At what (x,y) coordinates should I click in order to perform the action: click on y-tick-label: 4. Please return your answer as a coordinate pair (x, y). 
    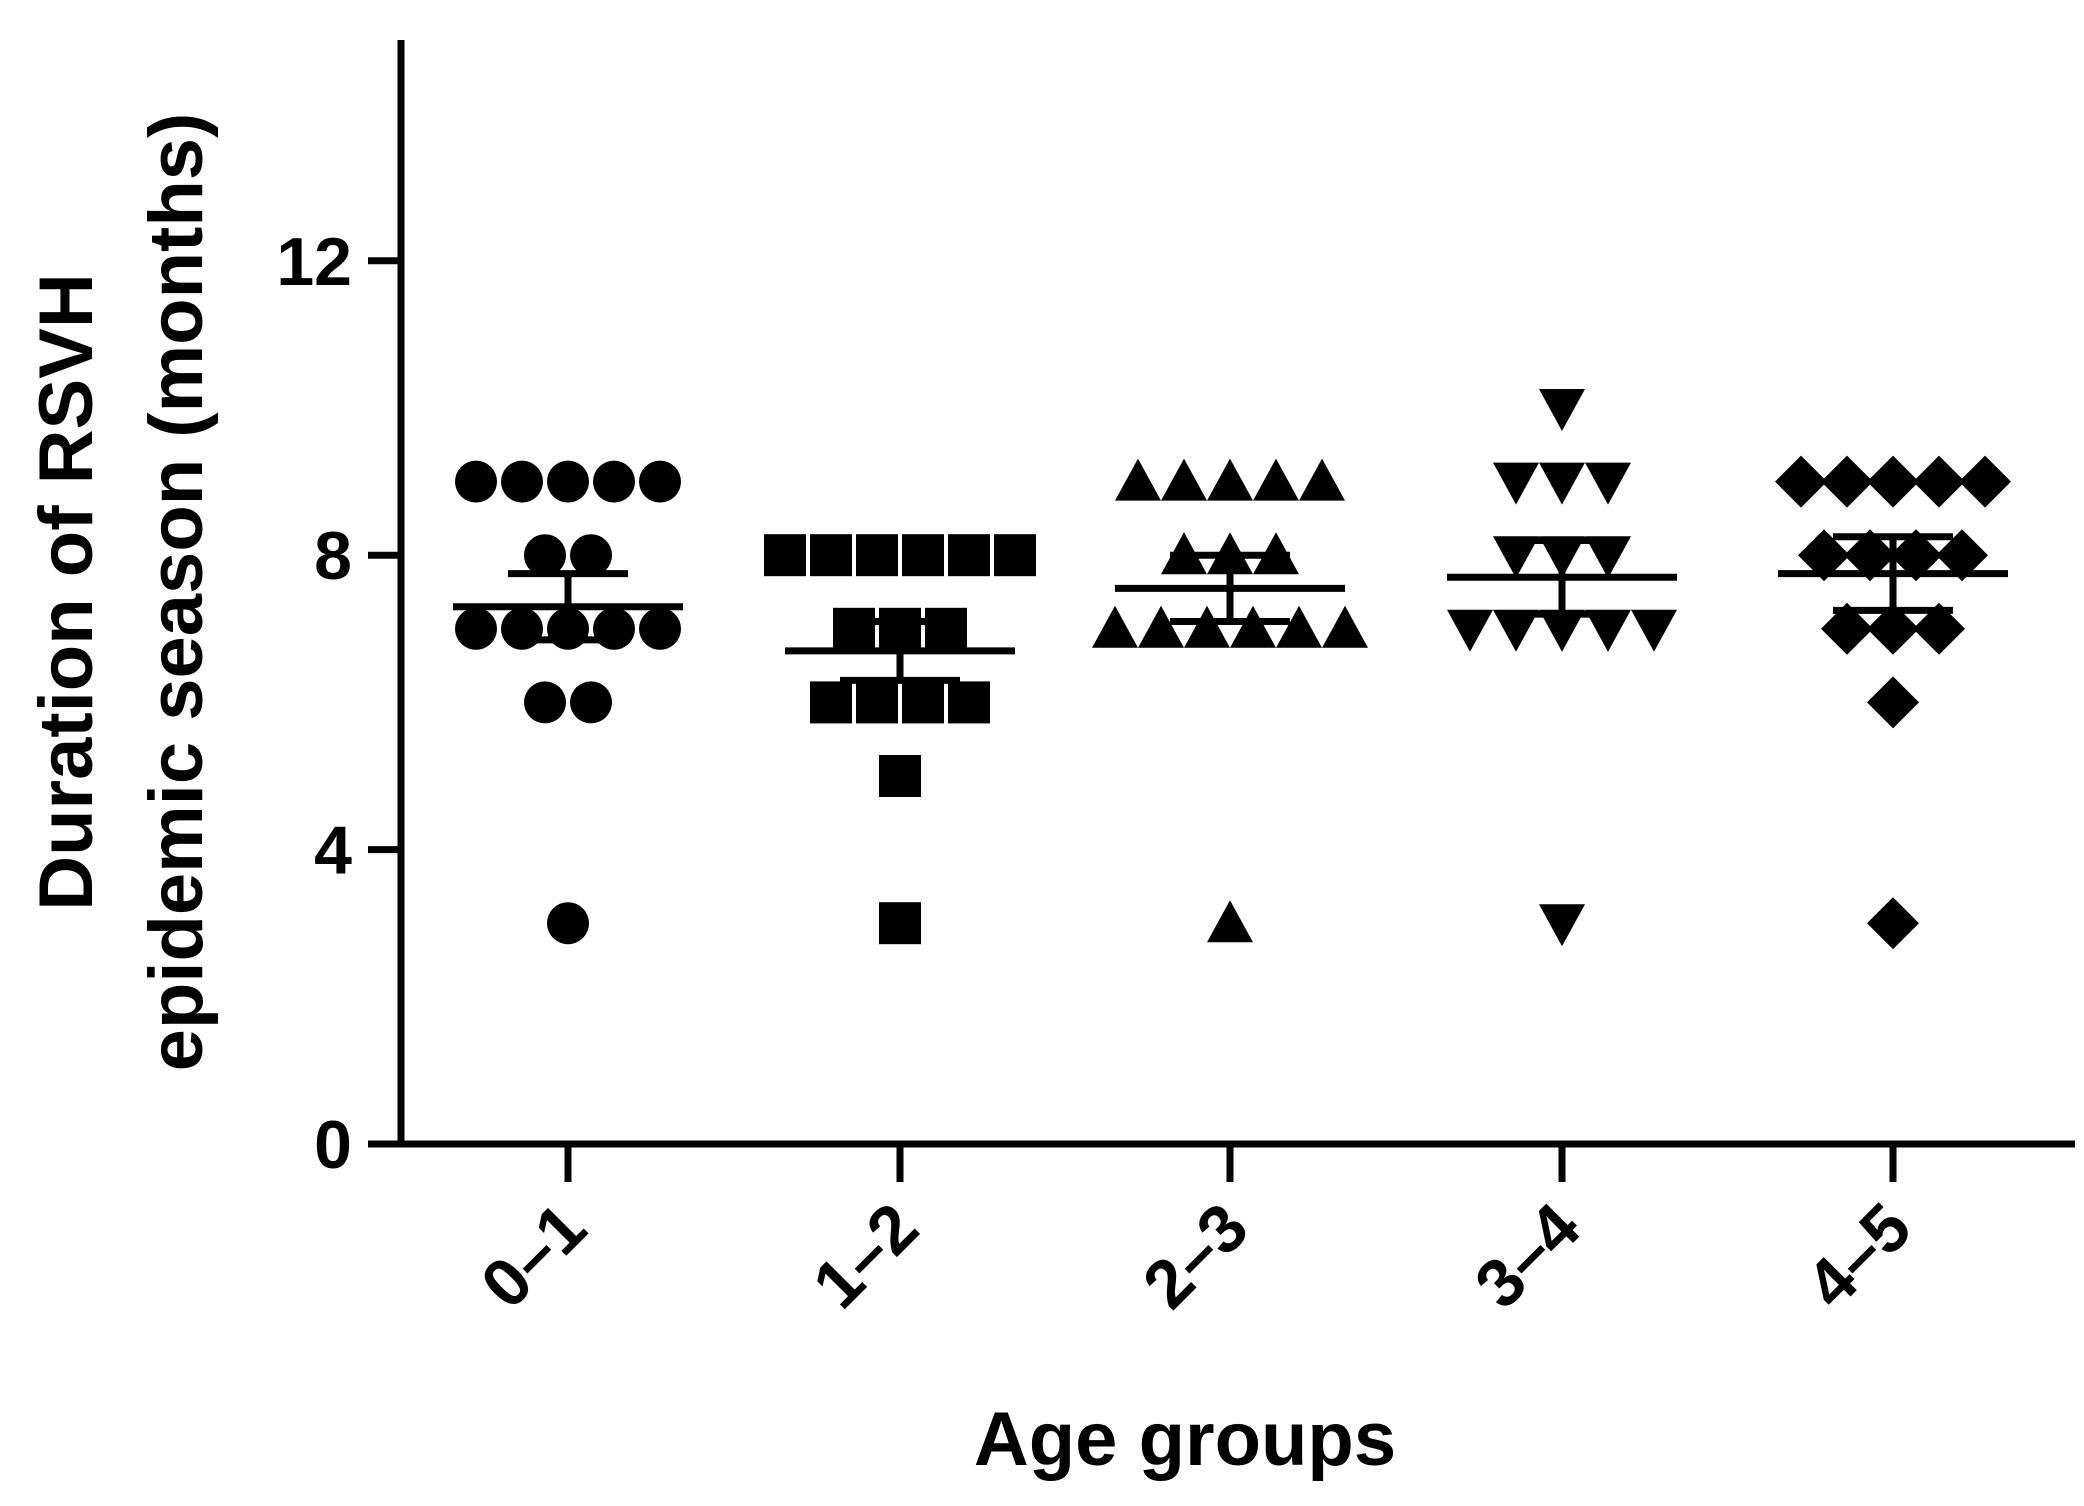
    Looking at the image, I should click on (333, 851).